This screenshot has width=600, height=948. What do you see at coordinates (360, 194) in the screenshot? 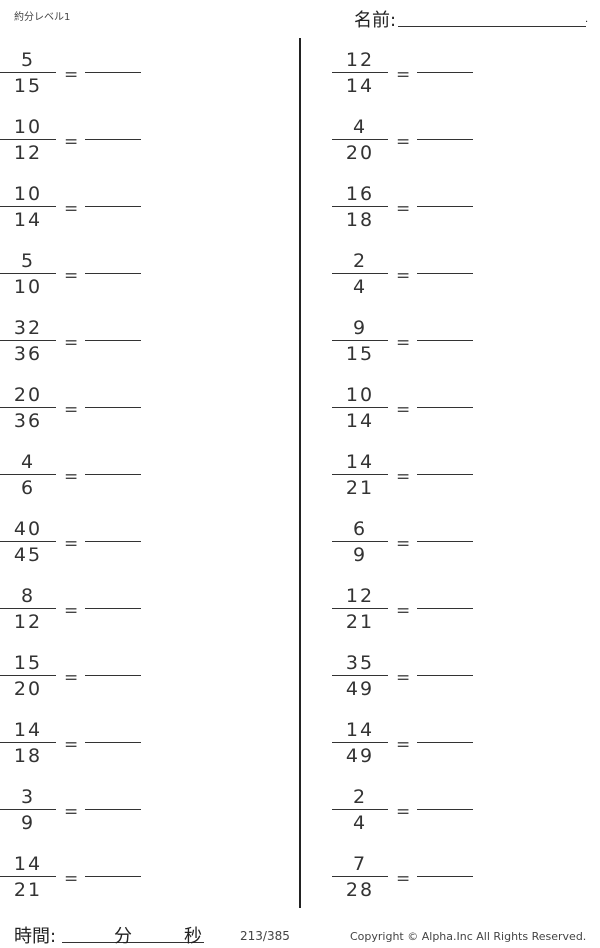
I see `numerator: 16` at bounding box center [360, 194].